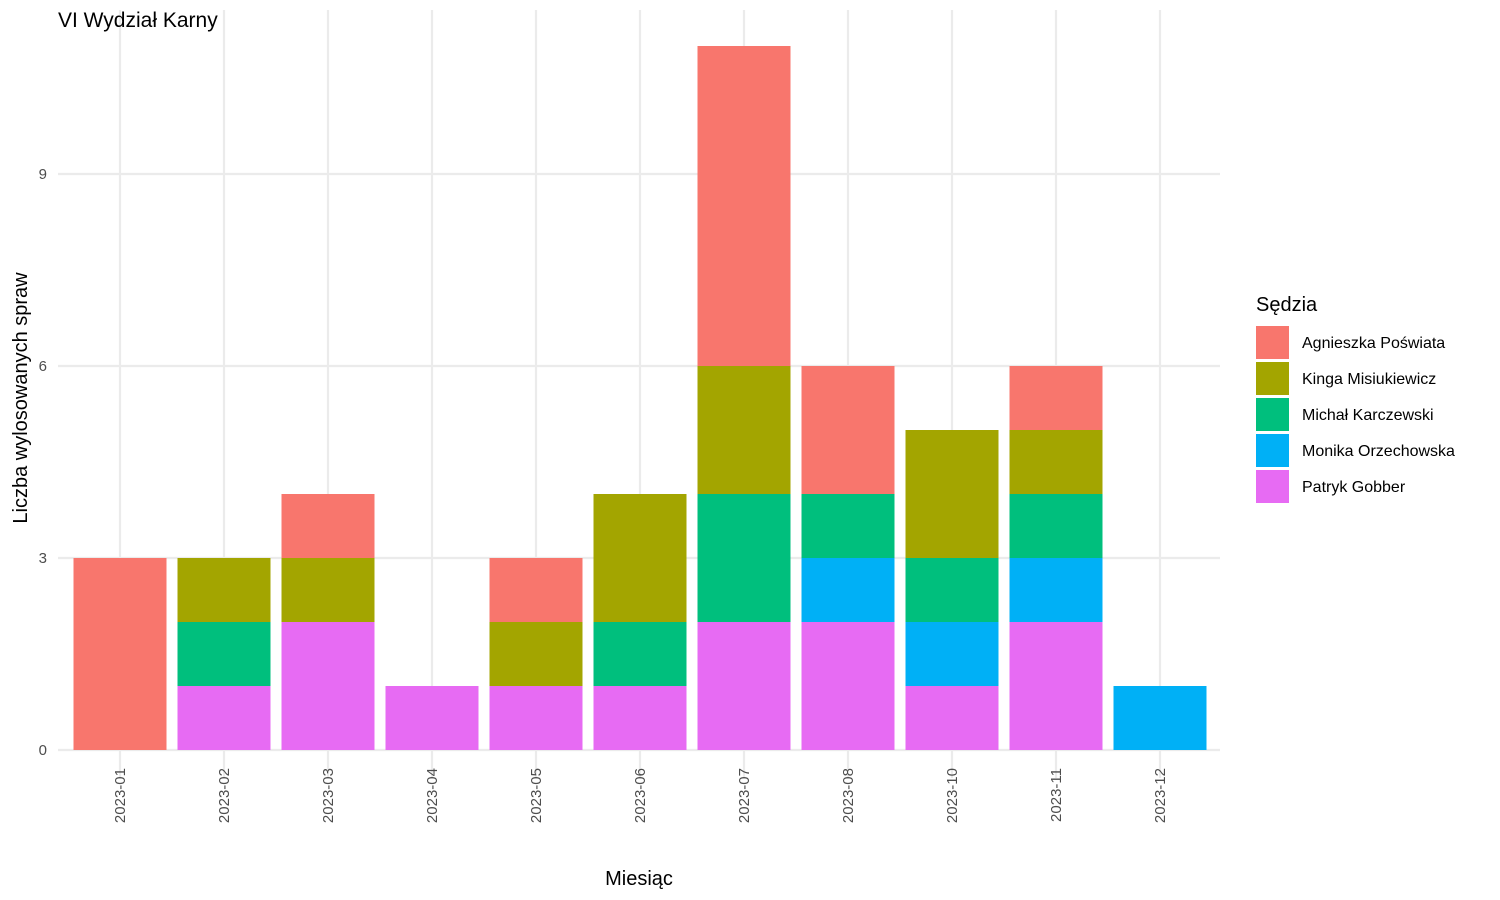 The height and width of the screenshot is (900, 1500). I want to click on legend-label: Agnieszka Poświata, so click(1373, 343).